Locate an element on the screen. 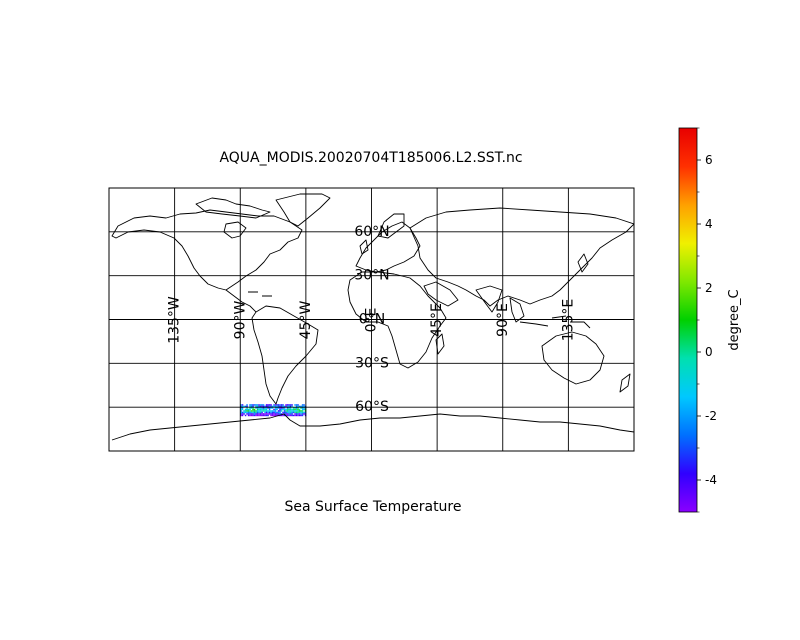 The height and width of the screenshot is (640, 800). coast-scandinavia is located at coordinates (391, 226).